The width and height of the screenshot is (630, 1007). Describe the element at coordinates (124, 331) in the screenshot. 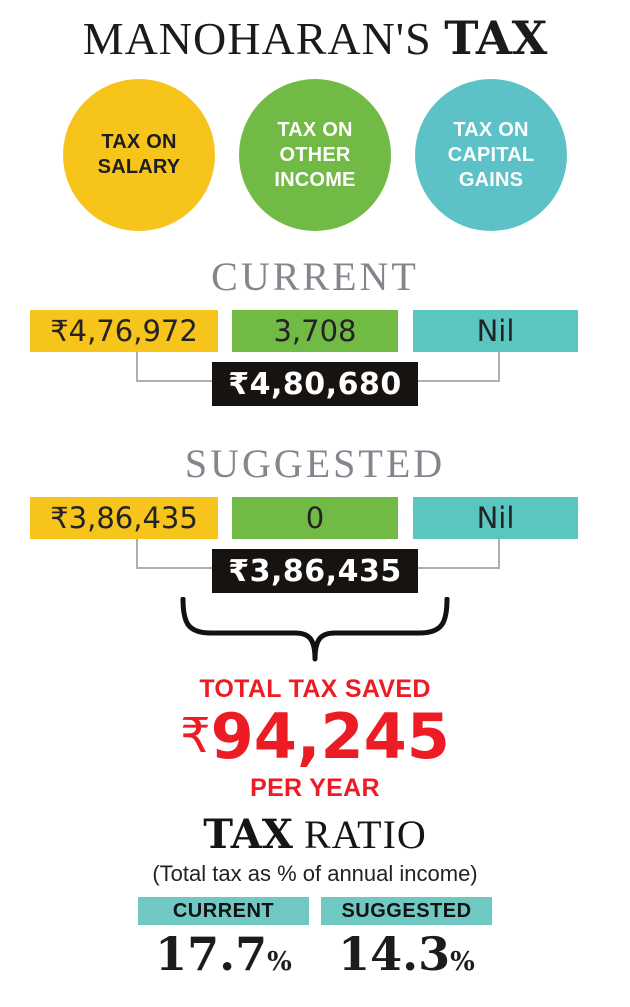

I see `current-salary-value: ₹4,76,972` at that location.